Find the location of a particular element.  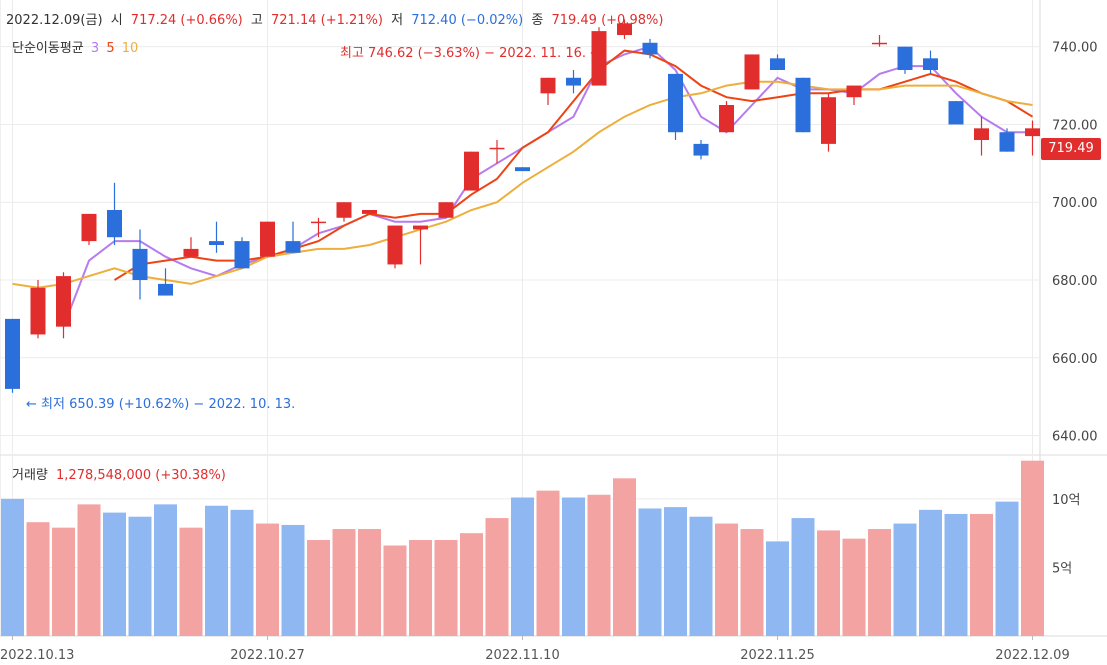

time-tick-label: 2022.10.13 is located at coordinates (37, 655).